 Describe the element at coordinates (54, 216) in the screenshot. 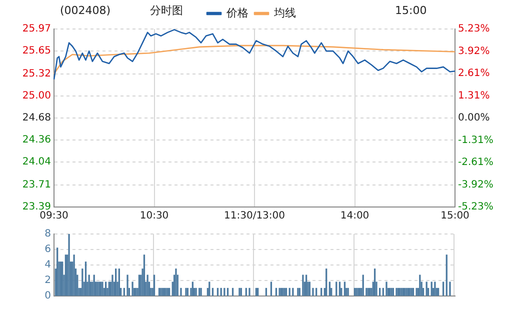

I see `x-tick-label: 09:30` at that location.